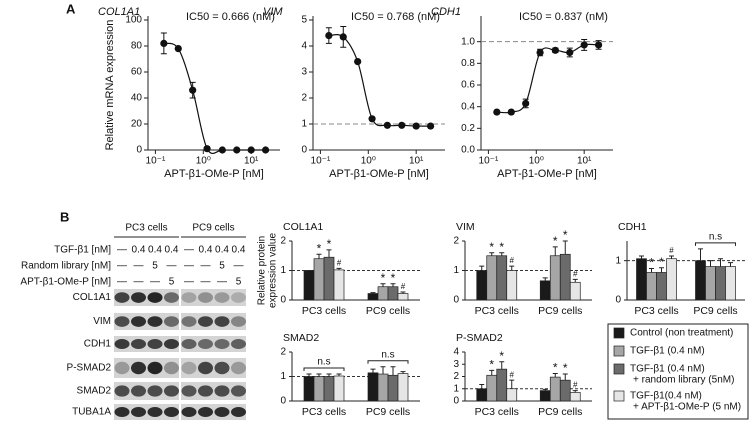 The height and width of the screenshot is (423, 750). What do you see at coordinates (619, 396) in the screenshot?
I see `legend-swatch` at bounding box center [619, 396].